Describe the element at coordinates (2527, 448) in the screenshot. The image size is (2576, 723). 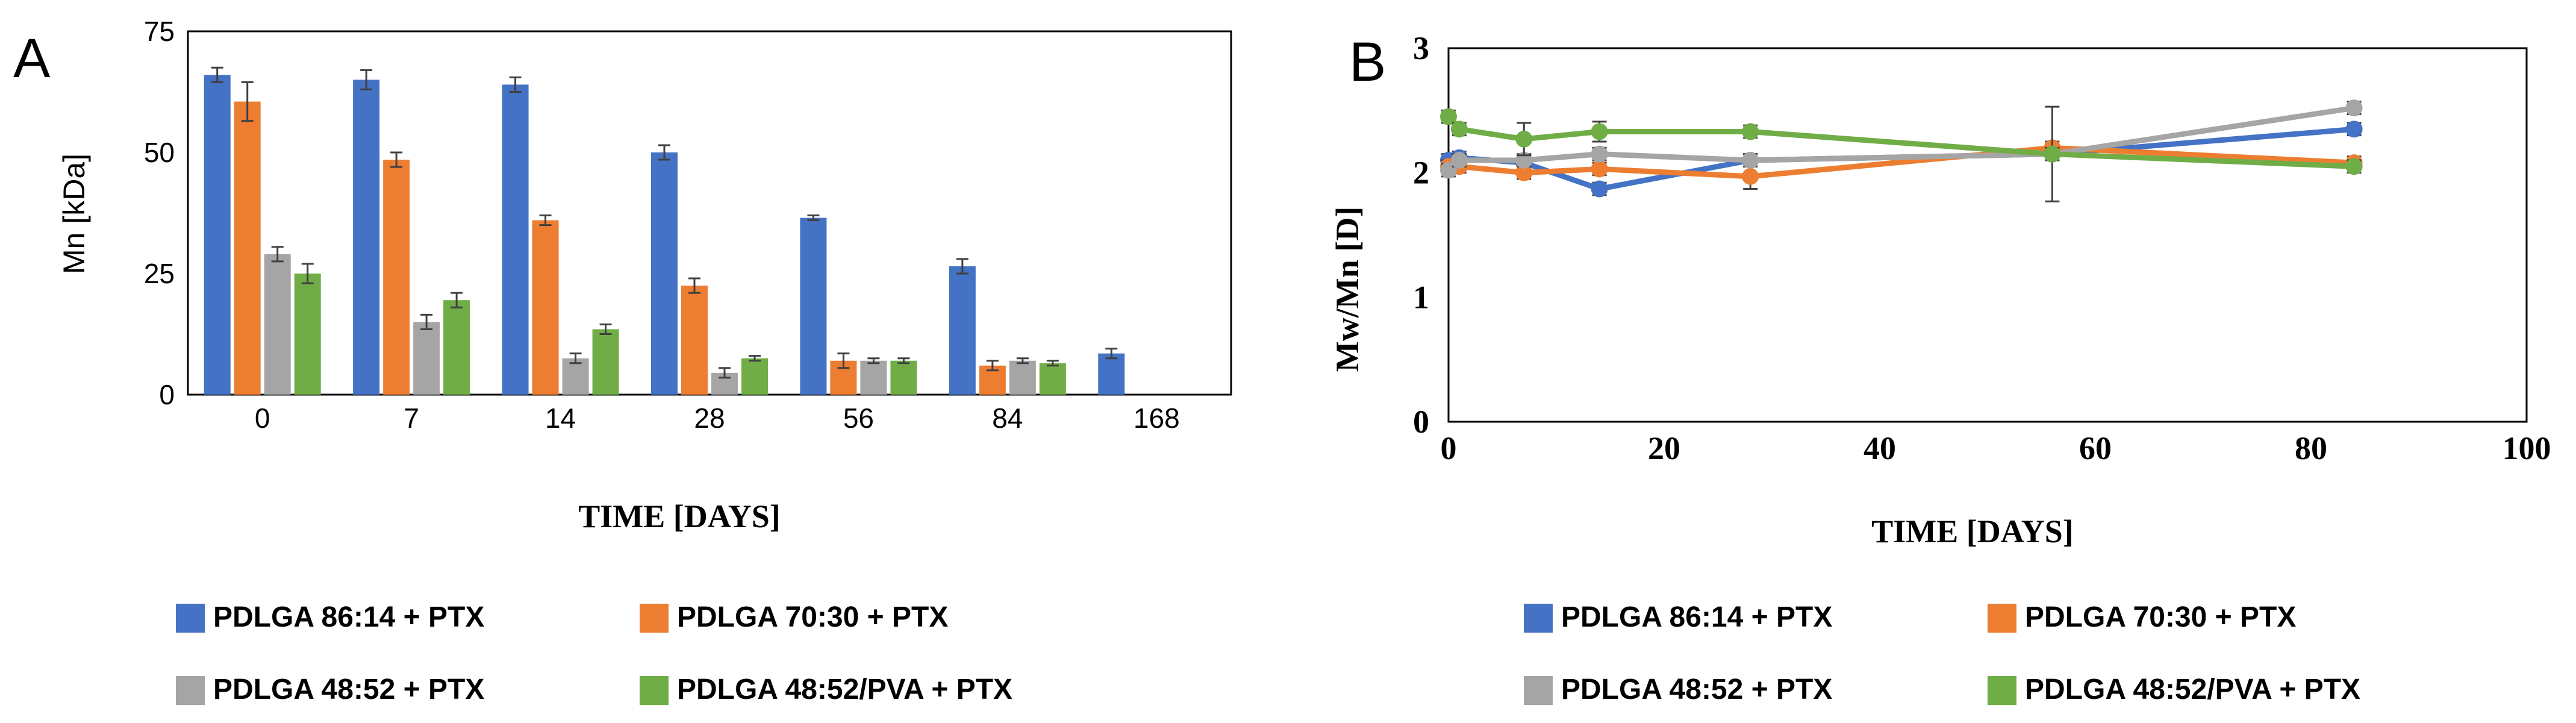
I see `panel-b-x-tick-label: 100` at that location.